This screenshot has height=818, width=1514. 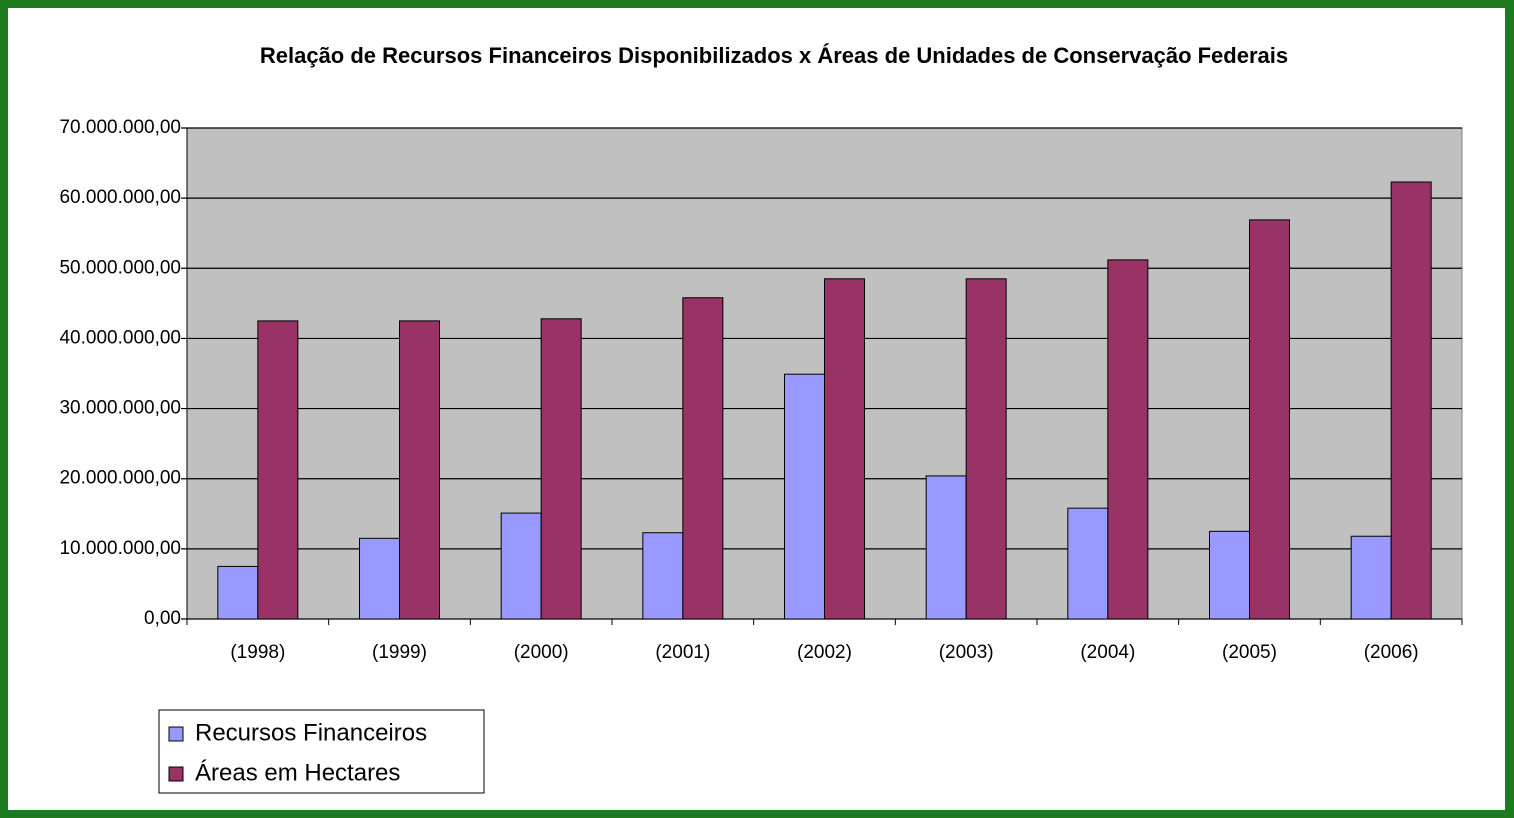 I want to click on x-tick-label: (2001), so click(x=682, y=652).